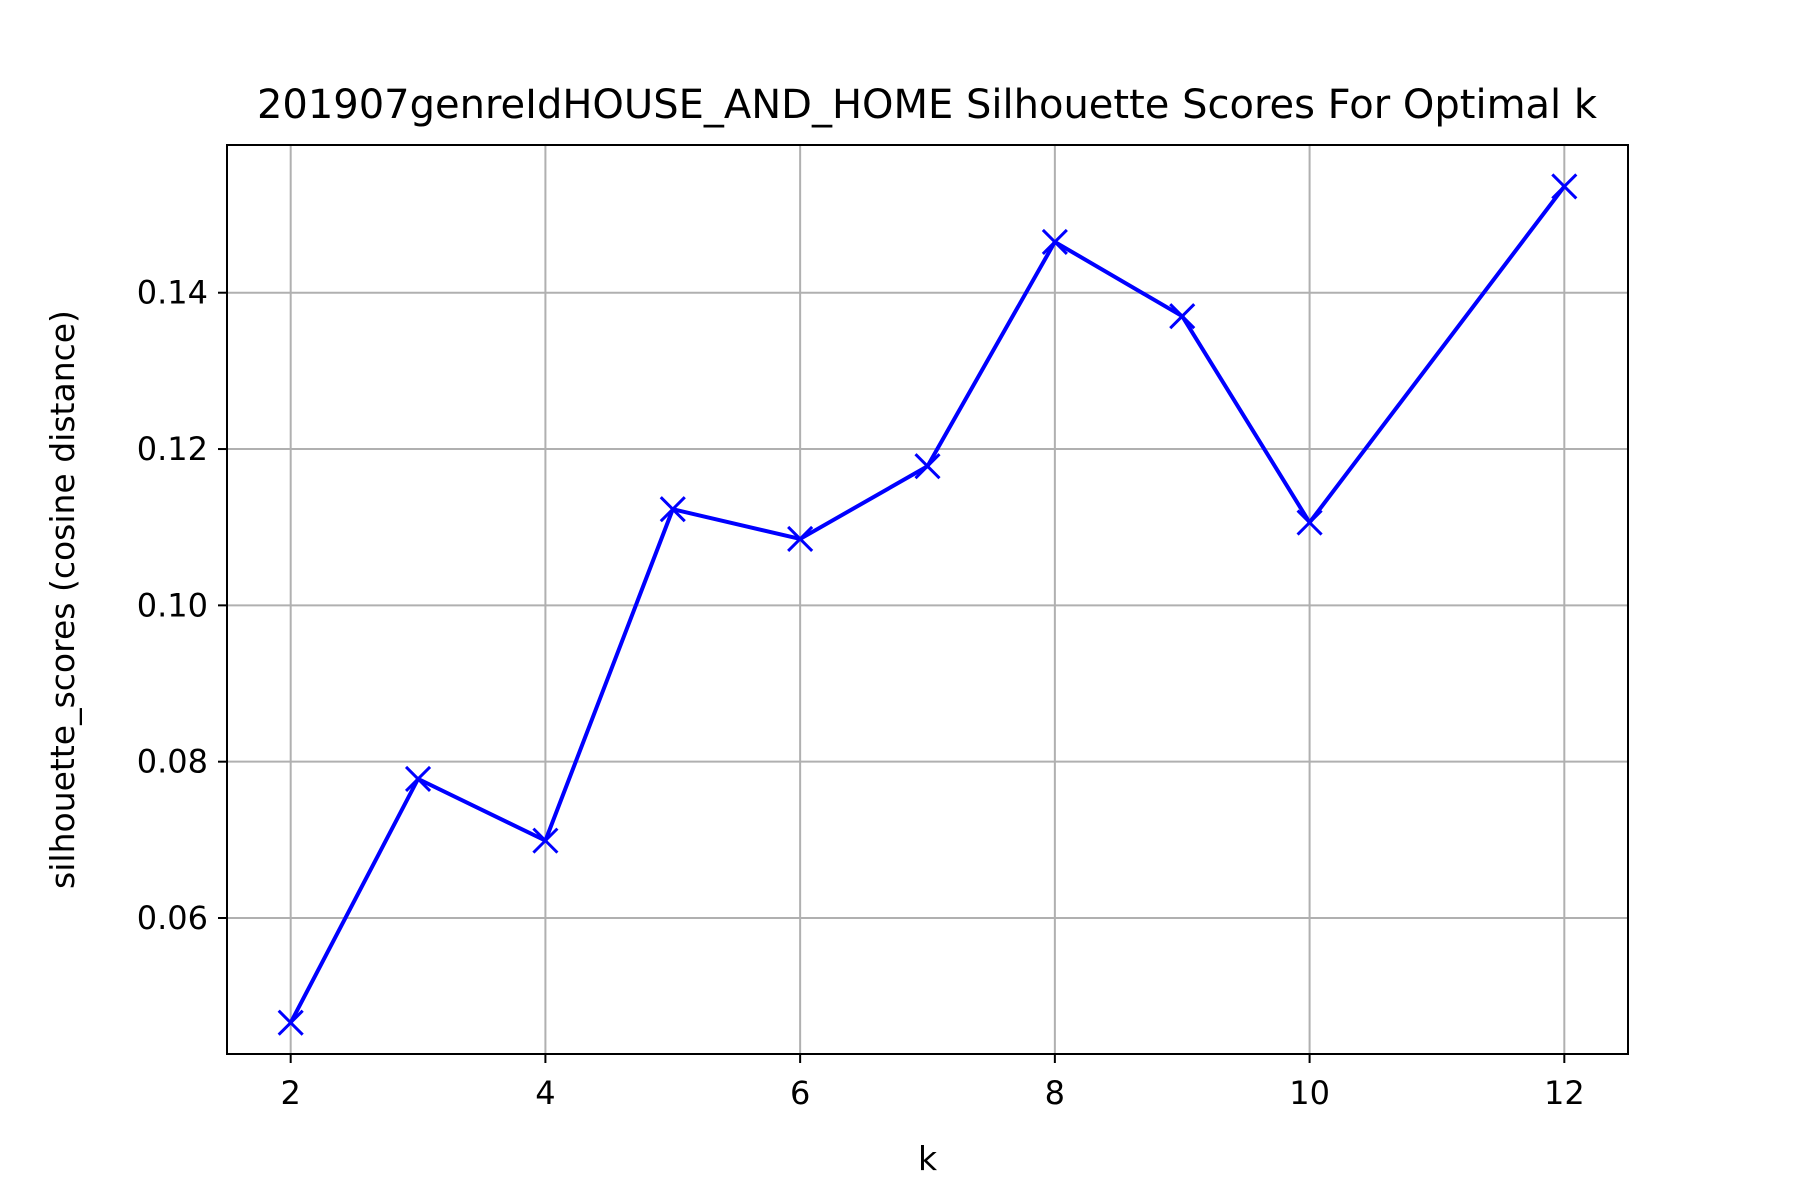 The width and height of the screenshot is (1800, 1204). Describe the element at coordinates (928, 1158) in the screenshot. I see `x-axis-label: k` at that location.